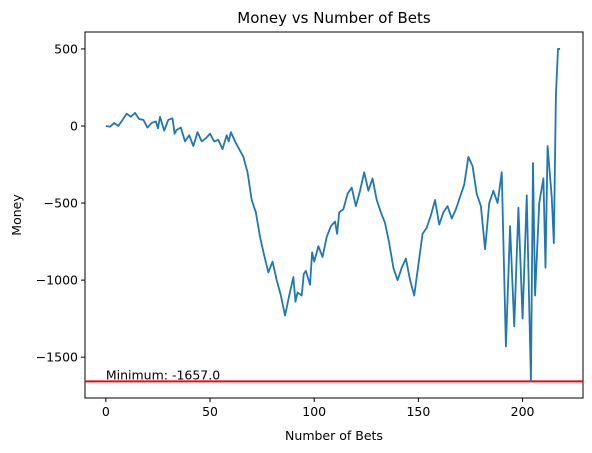 The height and width of the screenshot is (453, 592). What do you see at coordinates (74, 126) in the screenshot?
I see `y-tick-label: 0` at bounding box center [74, 126].